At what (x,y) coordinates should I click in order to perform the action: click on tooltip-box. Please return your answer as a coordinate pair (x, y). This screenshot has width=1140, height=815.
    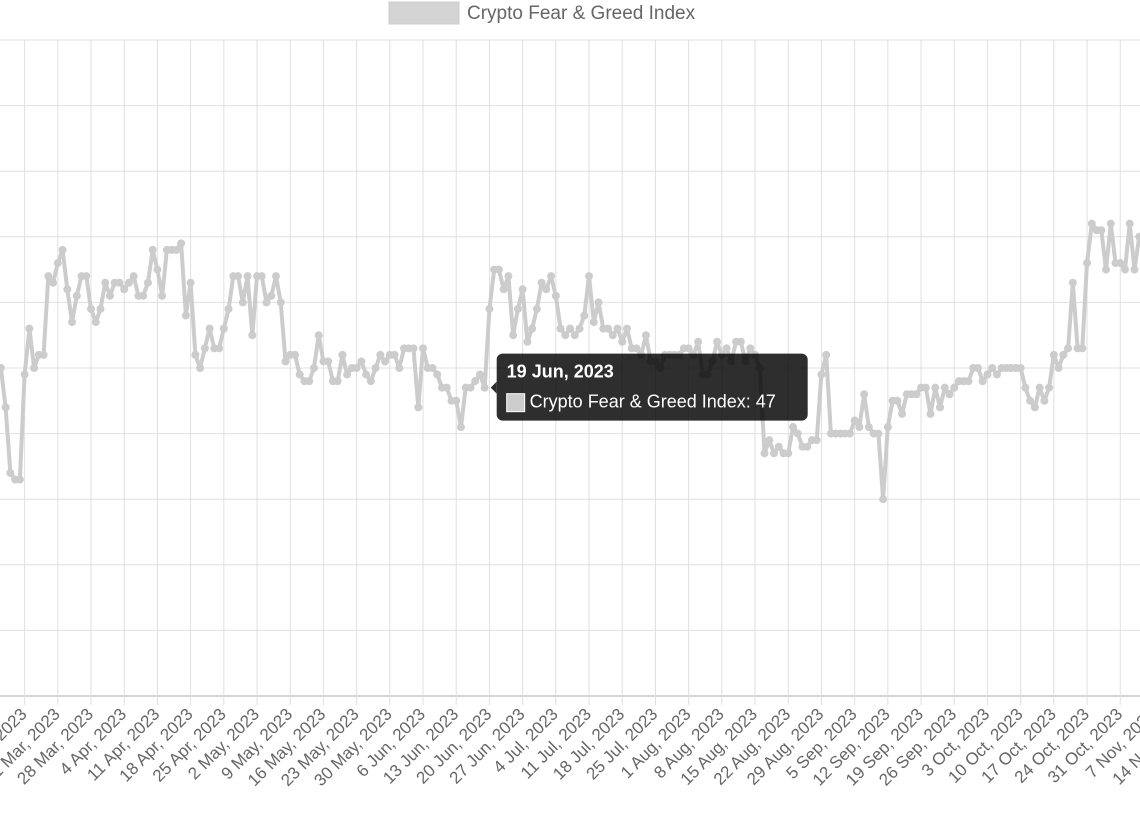
    Looking at the image, I should click on (652, 387).